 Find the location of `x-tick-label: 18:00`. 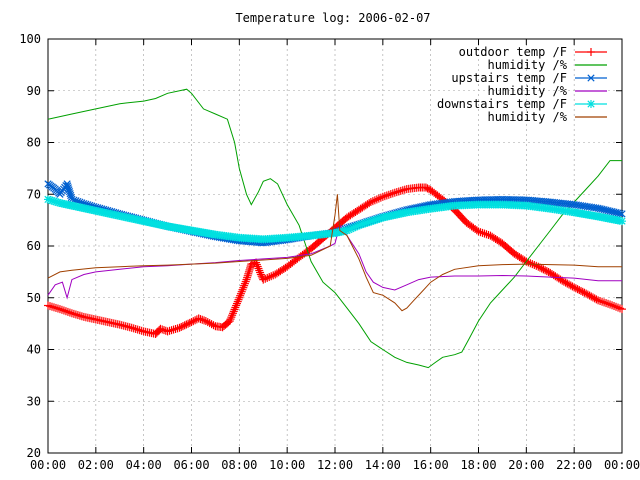

x-tick-label: 18:00 is located at coordinates (478, 465).